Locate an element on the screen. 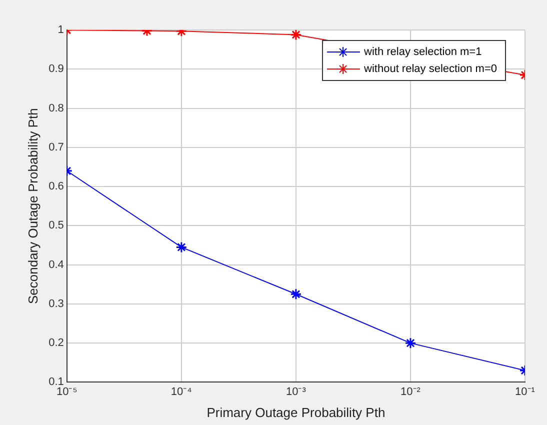  y-tick-label: 0.1 is located at coordinates (56, 382).